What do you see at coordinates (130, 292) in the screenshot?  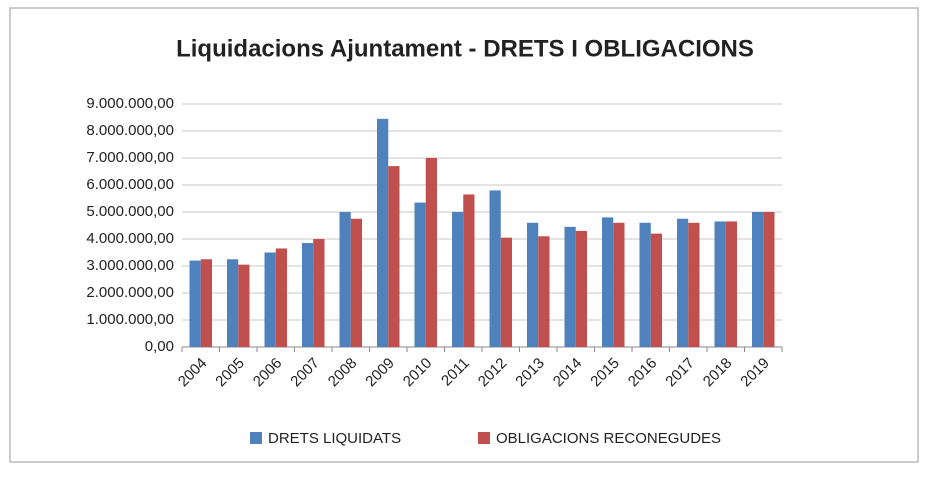 I see `y-tick-label: 2.000.000,00` at bounding box center [130, 292].